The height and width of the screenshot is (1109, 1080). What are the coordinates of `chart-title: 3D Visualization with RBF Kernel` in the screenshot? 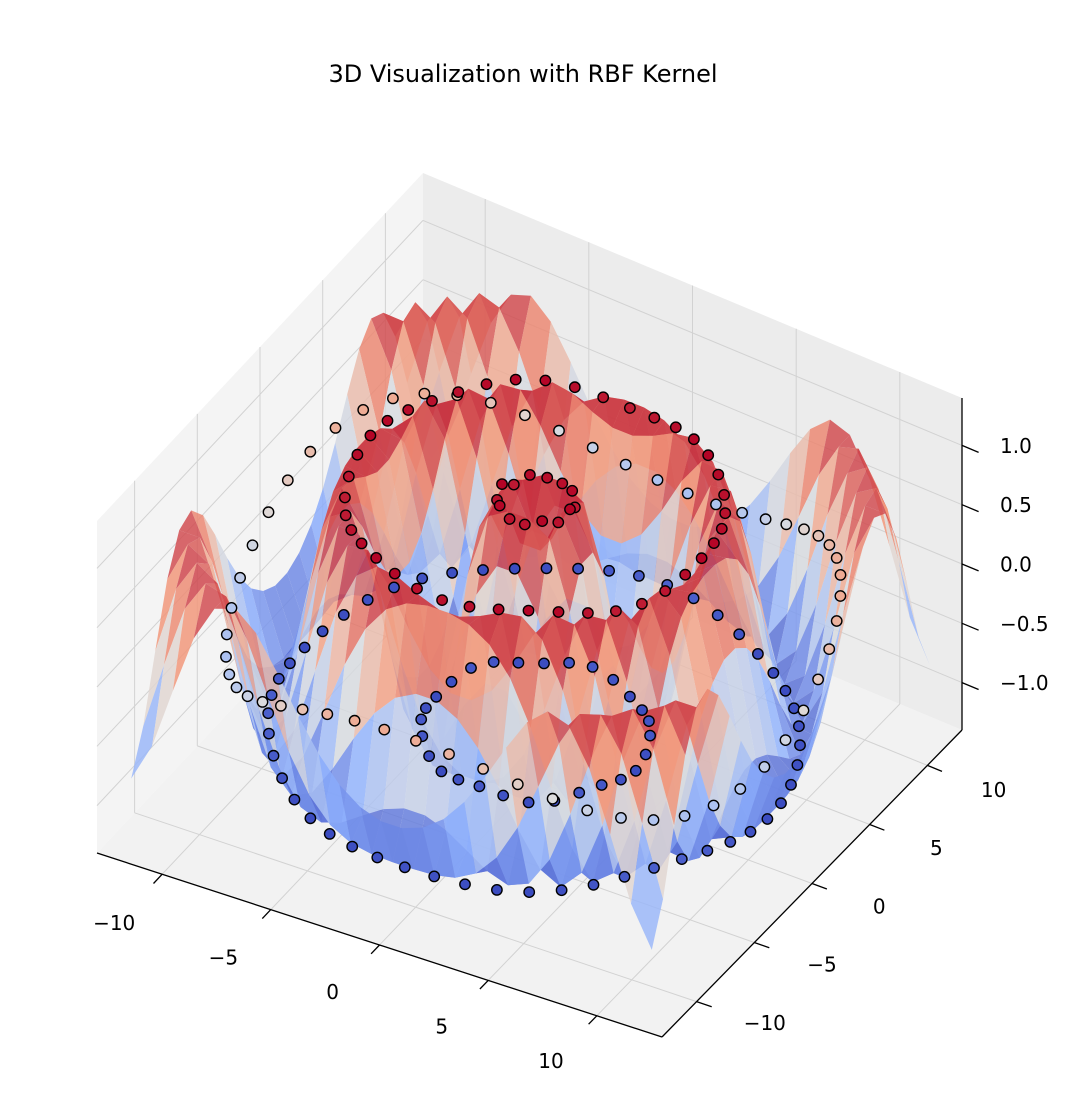 It's located at (522, 74).